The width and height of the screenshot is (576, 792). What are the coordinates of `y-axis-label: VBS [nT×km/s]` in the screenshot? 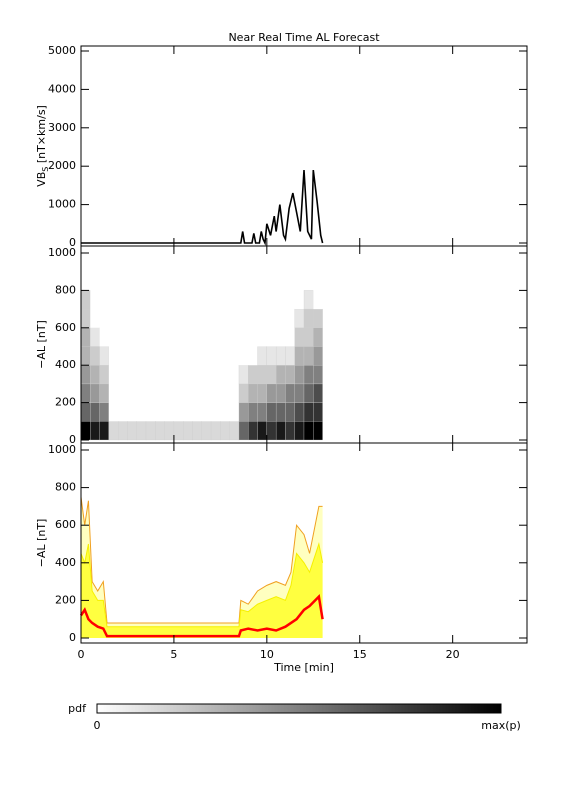 It's located at (42, 146).